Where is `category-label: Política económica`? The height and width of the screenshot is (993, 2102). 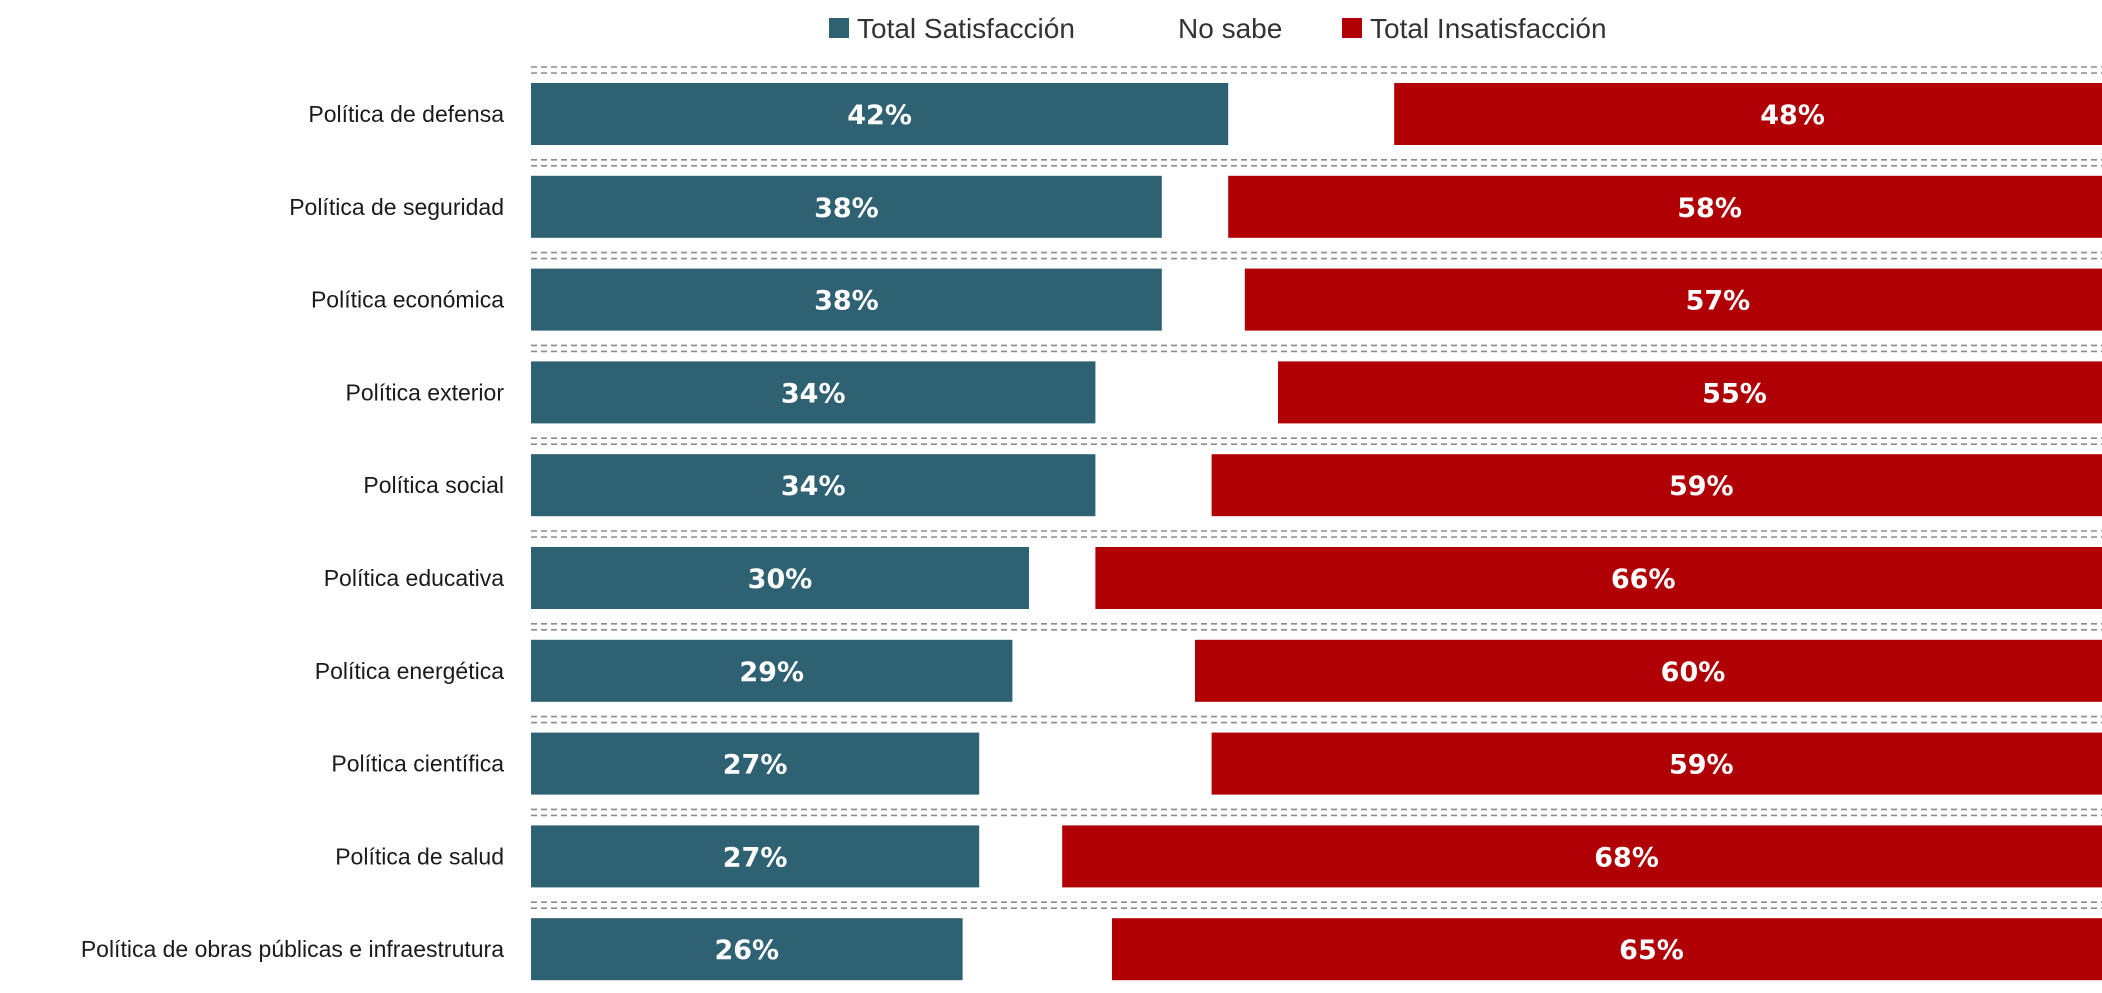 category-label: Política económica is located at coordinates (407, 300).